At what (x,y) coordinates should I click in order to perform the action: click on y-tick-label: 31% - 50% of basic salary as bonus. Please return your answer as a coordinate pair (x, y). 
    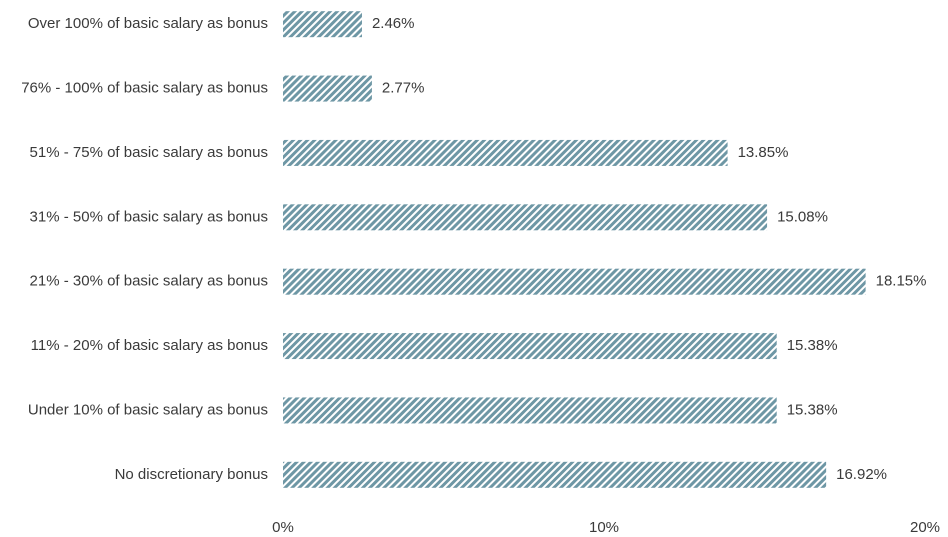
    Looking at the image, I should click on (149, 216).